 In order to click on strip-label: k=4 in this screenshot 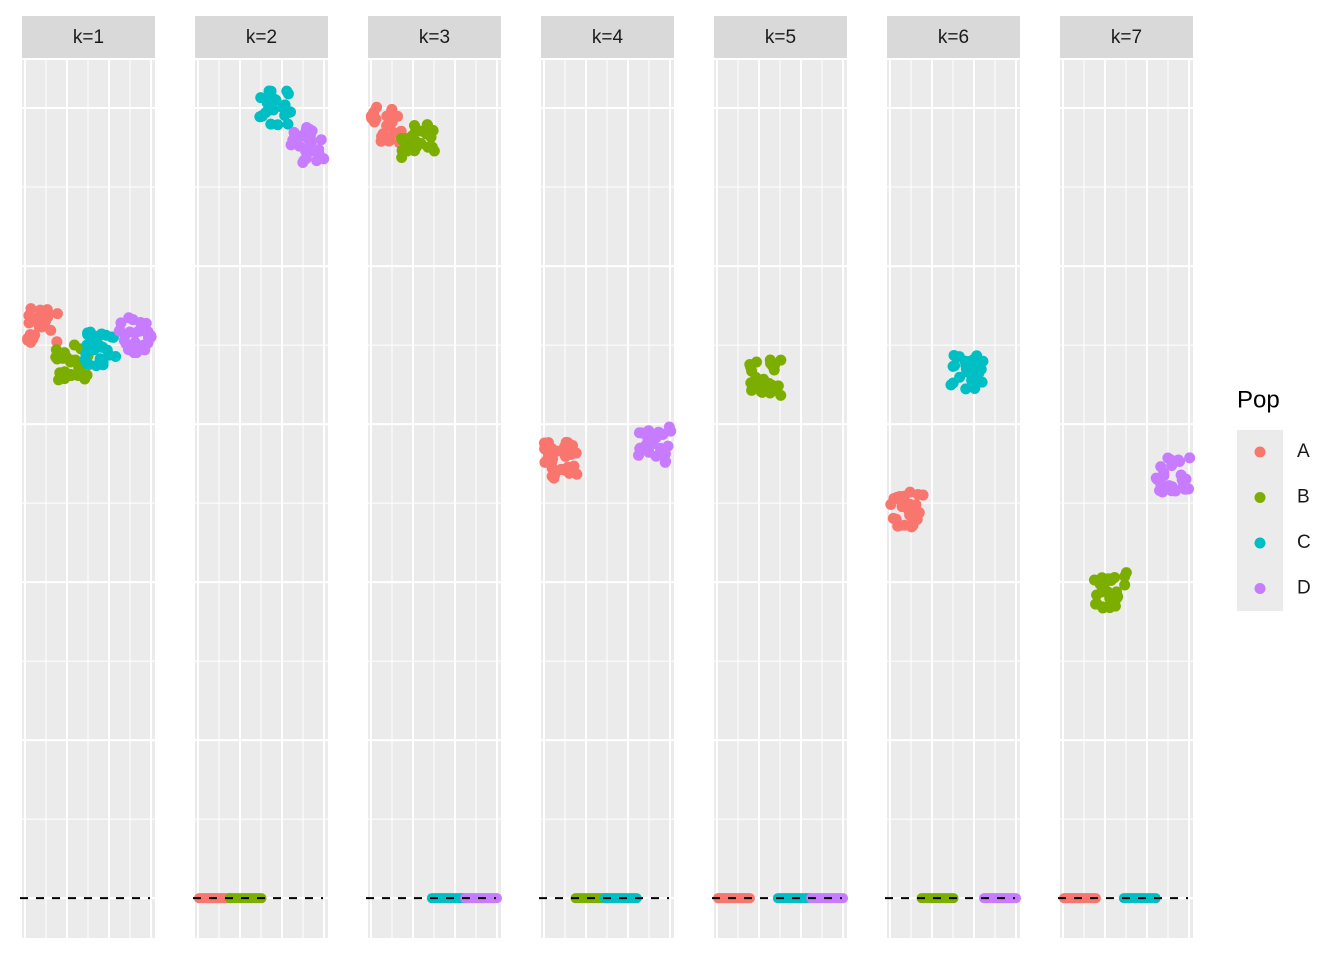, I will do `click(608, 37)`.